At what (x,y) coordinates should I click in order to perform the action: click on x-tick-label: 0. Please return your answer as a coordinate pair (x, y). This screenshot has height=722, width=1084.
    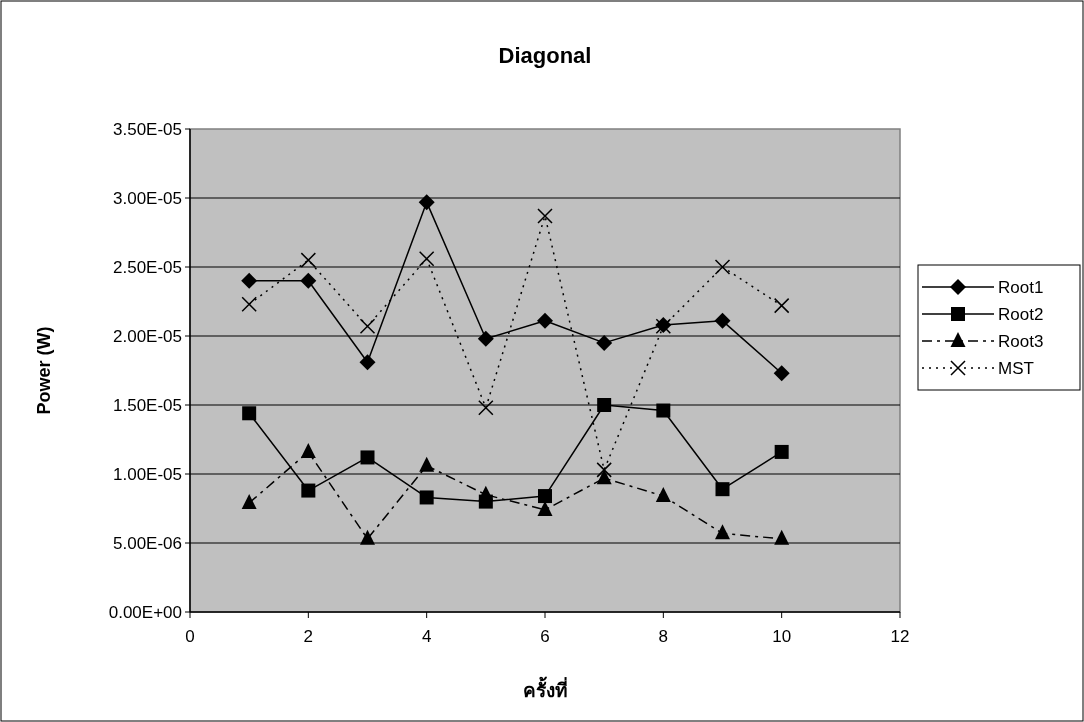
    Looking at the image, I should click on (190, 636).